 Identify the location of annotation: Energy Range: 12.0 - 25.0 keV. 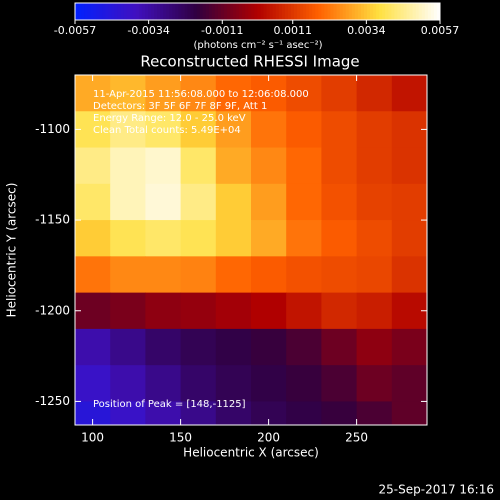
(169, 118).